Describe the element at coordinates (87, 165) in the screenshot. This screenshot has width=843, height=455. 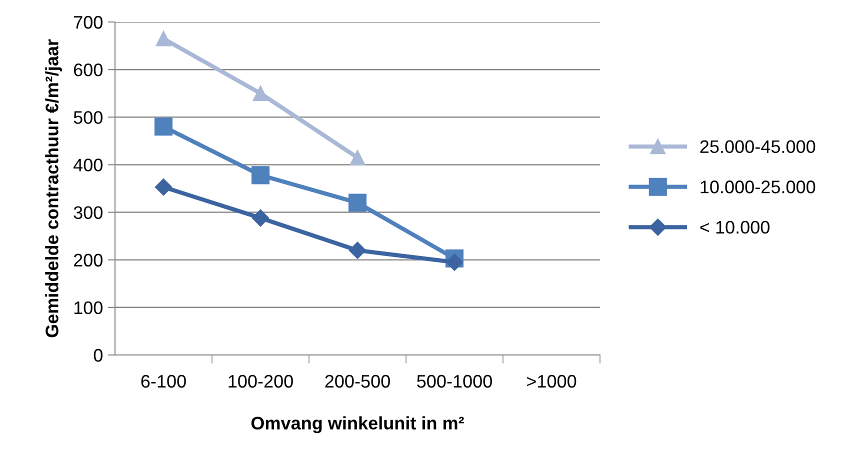
I see `y-tick-label: 400` at that location.